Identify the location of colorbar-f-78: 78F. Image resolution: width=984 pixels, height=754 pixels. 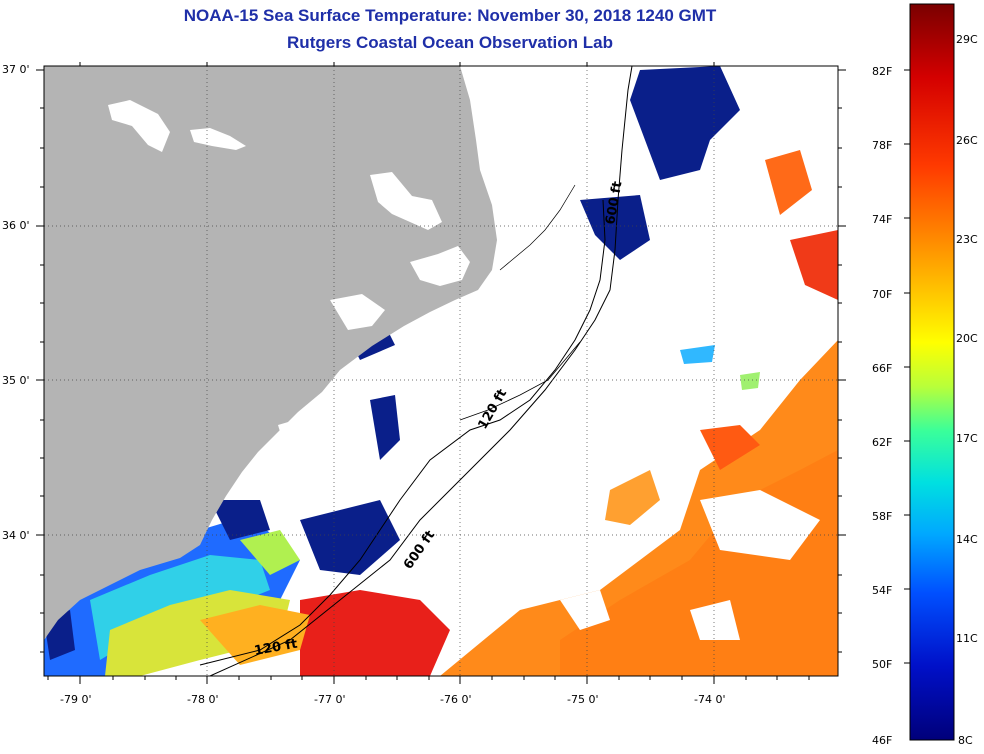
(882, 145).